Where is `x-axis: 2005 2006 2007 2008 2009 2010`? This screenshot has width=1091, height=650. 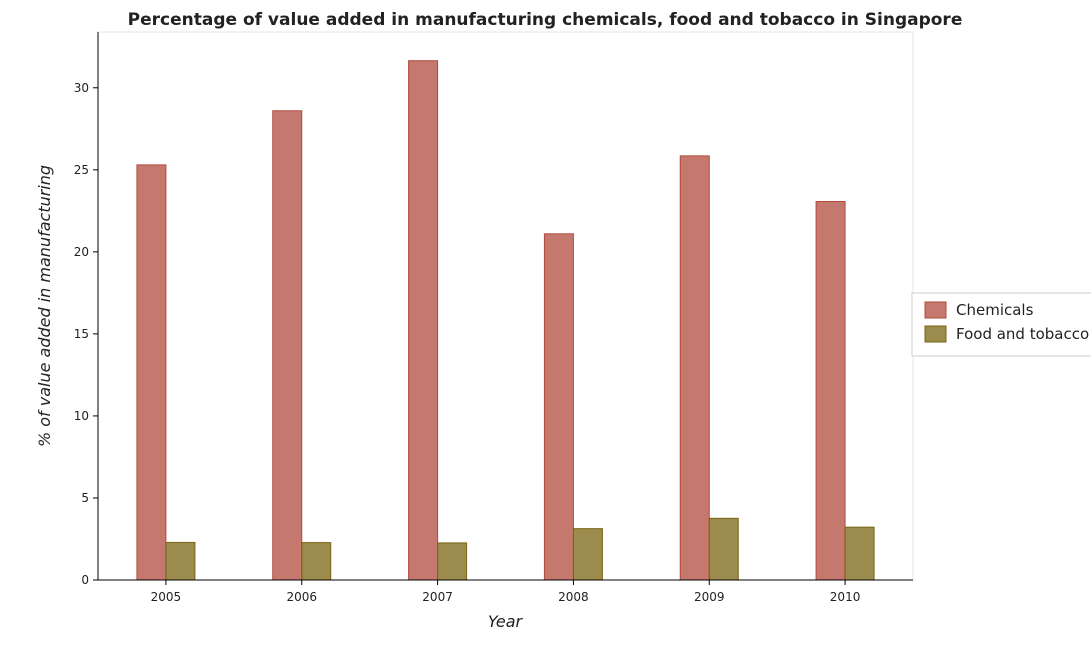
x-axis: 2005 2006 2007 2008 2009 2010 is located at coordinates (505, 591).